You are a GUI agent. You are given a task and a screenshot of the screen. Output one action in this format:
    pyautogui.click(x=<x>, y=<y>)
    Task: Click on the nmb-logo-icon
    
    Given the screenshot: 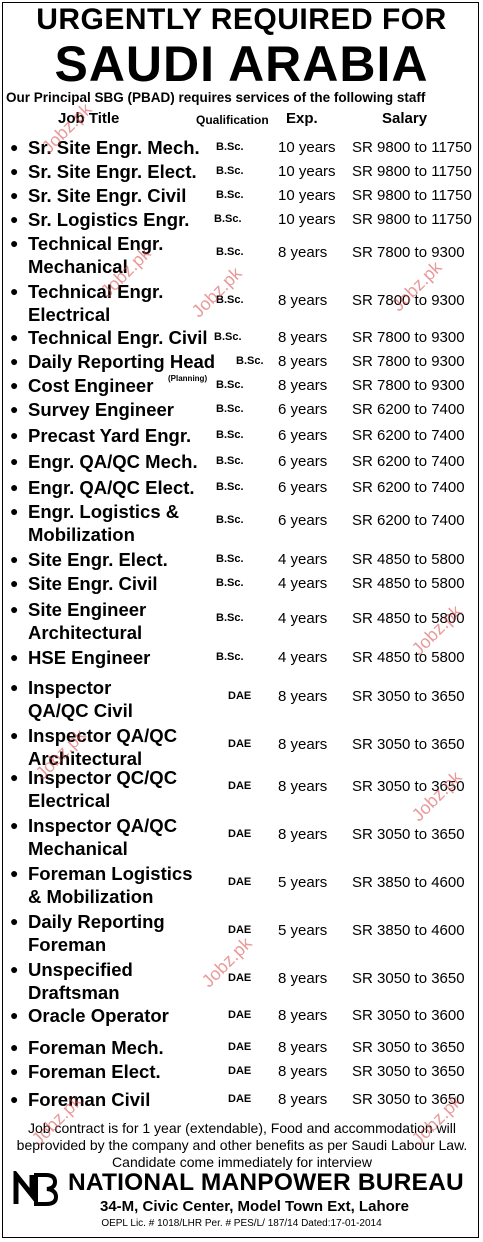 What is the action you would take?
    pyautogui.click(x=35, y=1188)
    